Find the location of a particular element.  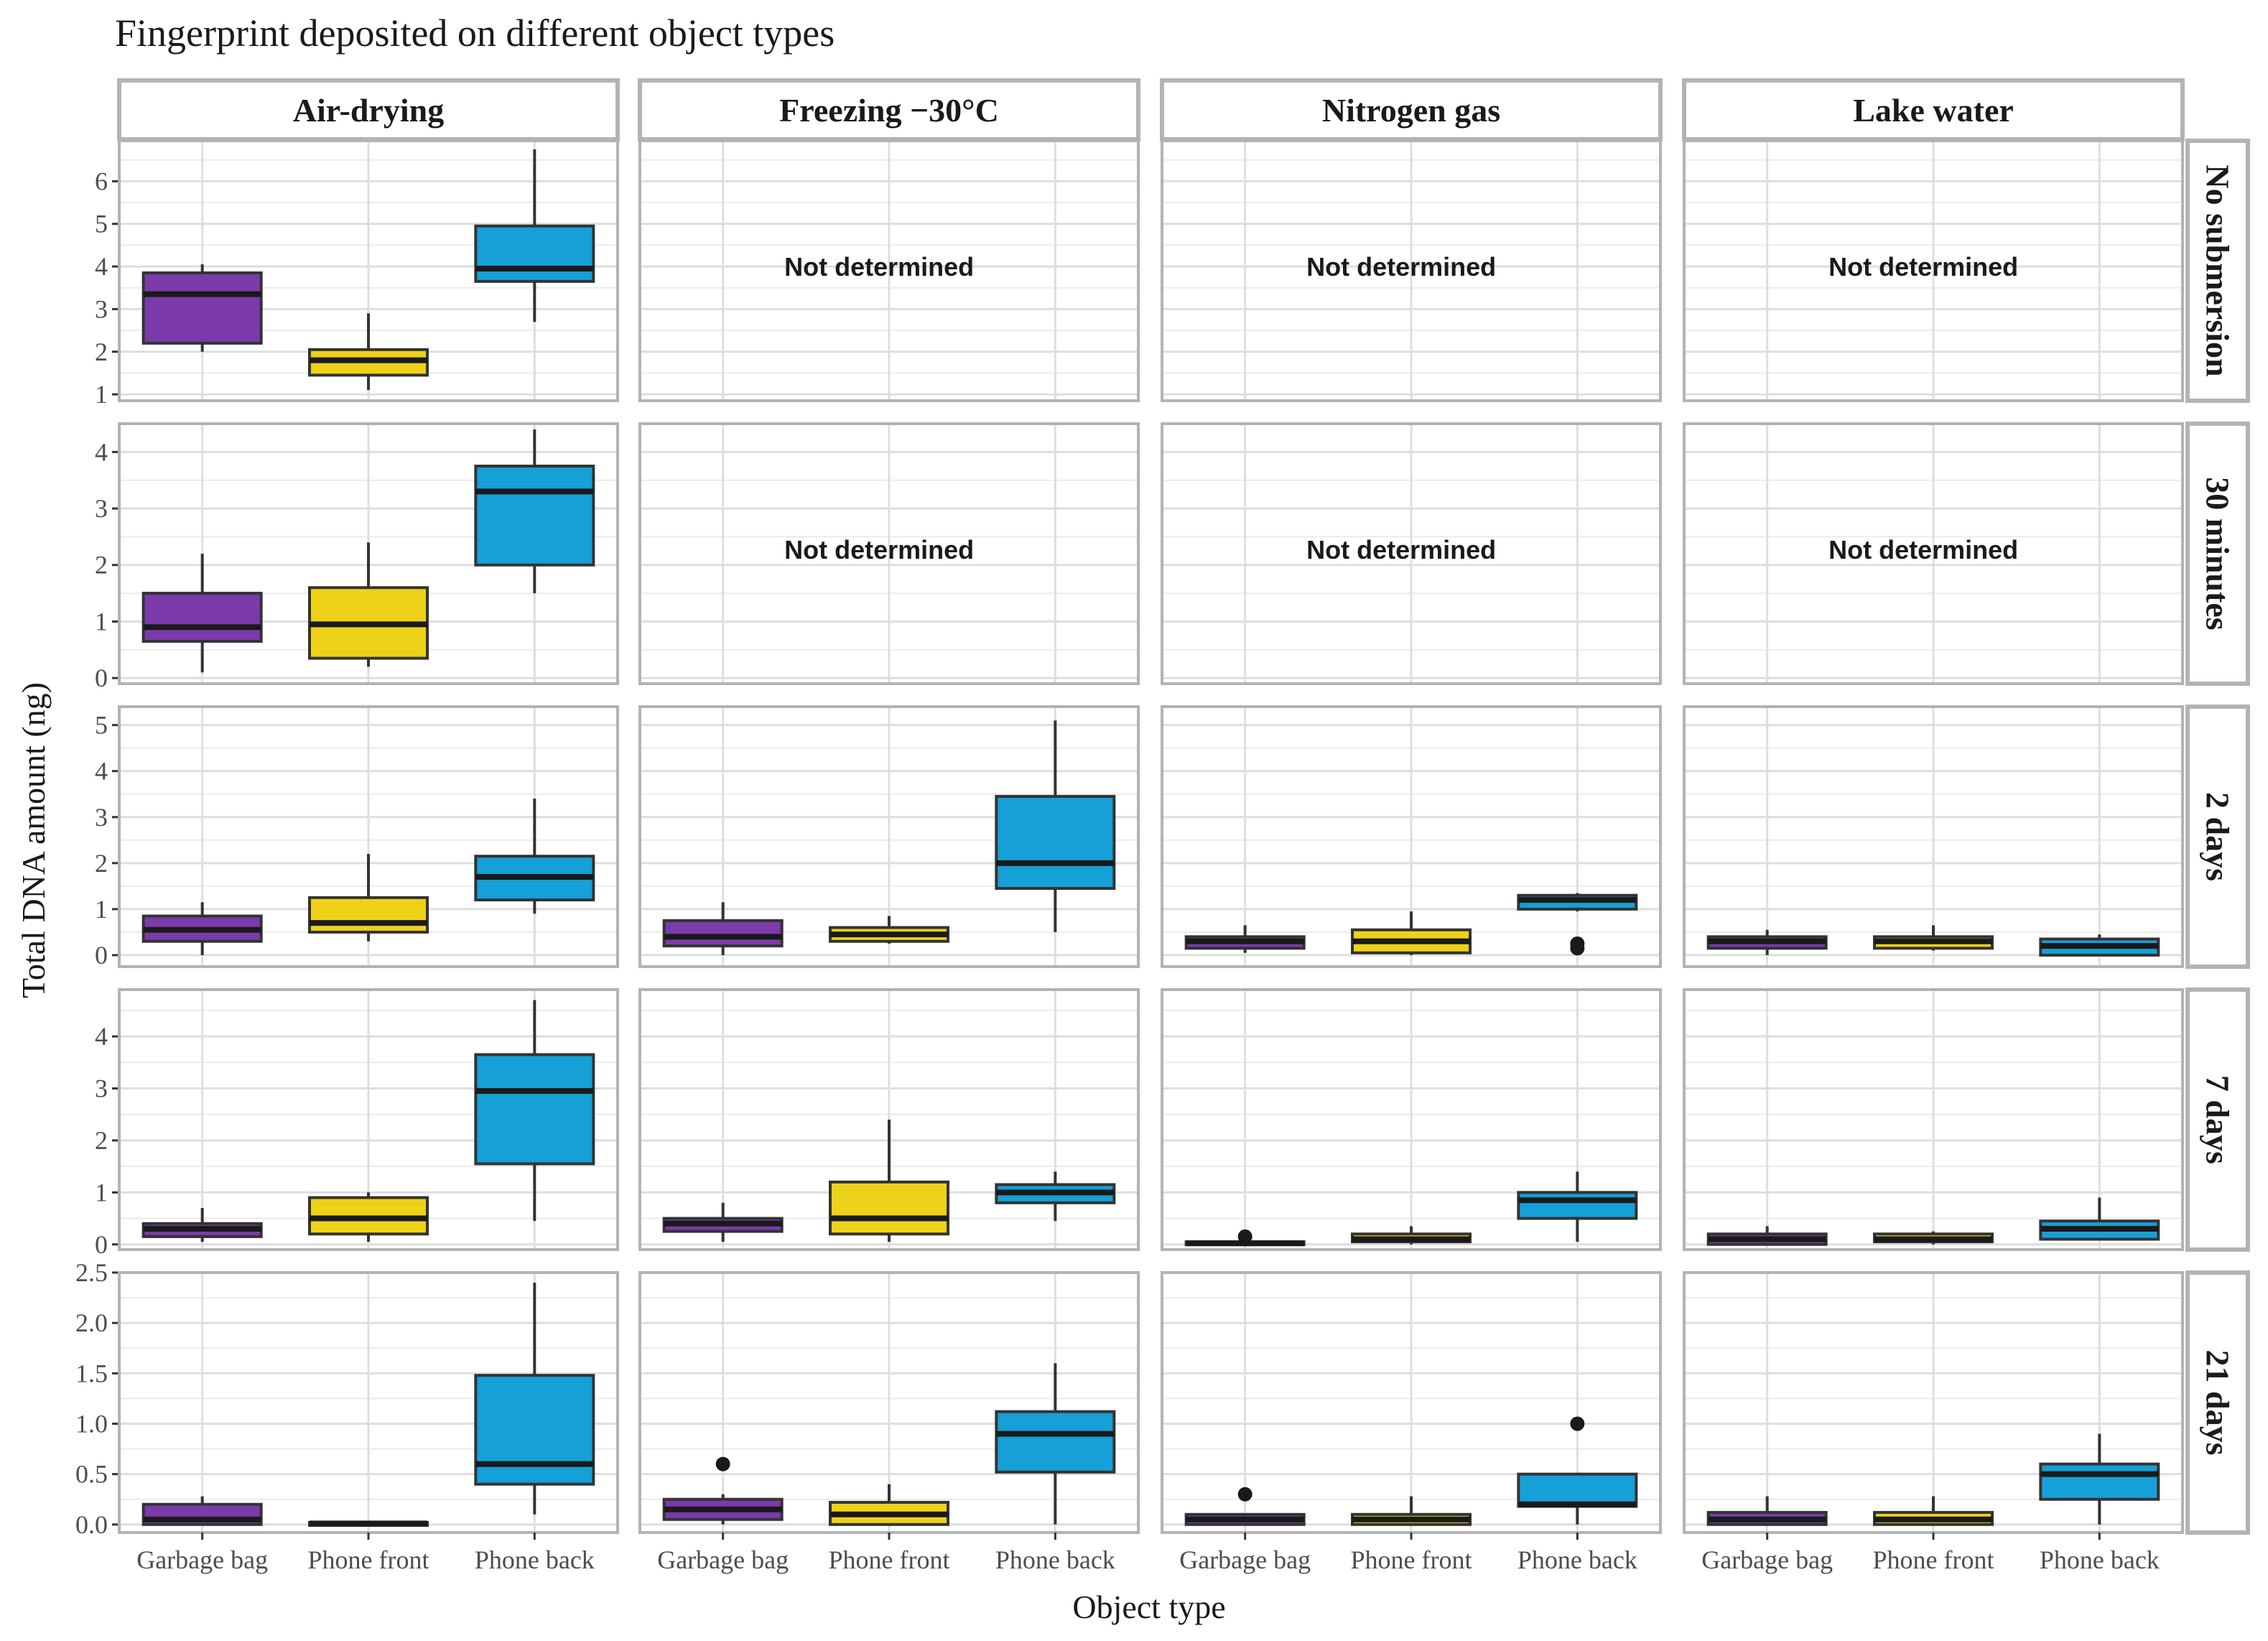

panel-r4-c2: Garbage bag Phone front Phone back is located at coordinates (1411, 1422).